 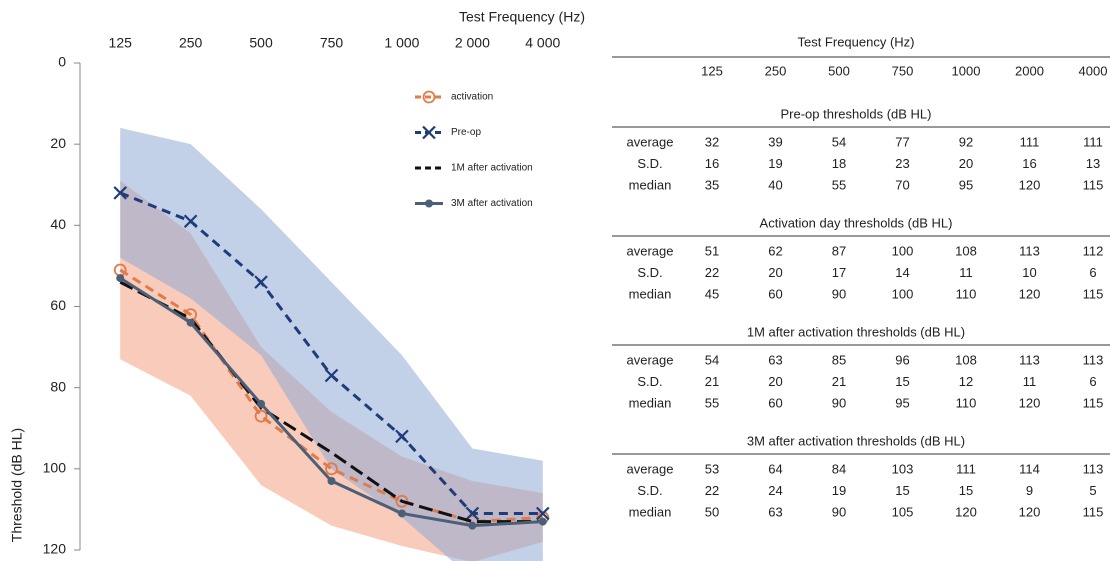 I want to click on table-cell: 12, so click(x=966, y=381).